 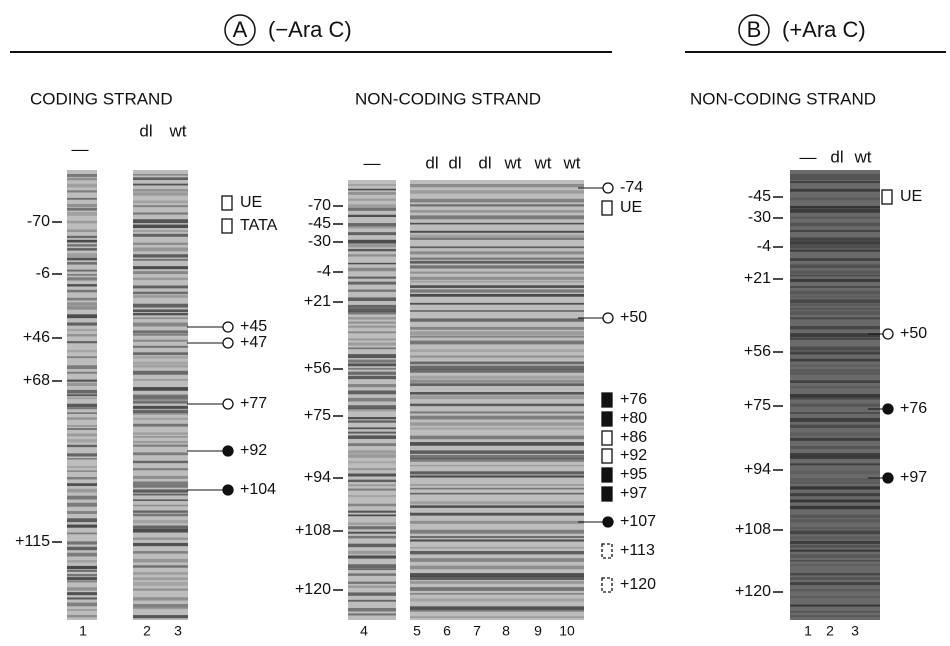 I want to click on annotation-label: -74, so click(x=631, y=187).